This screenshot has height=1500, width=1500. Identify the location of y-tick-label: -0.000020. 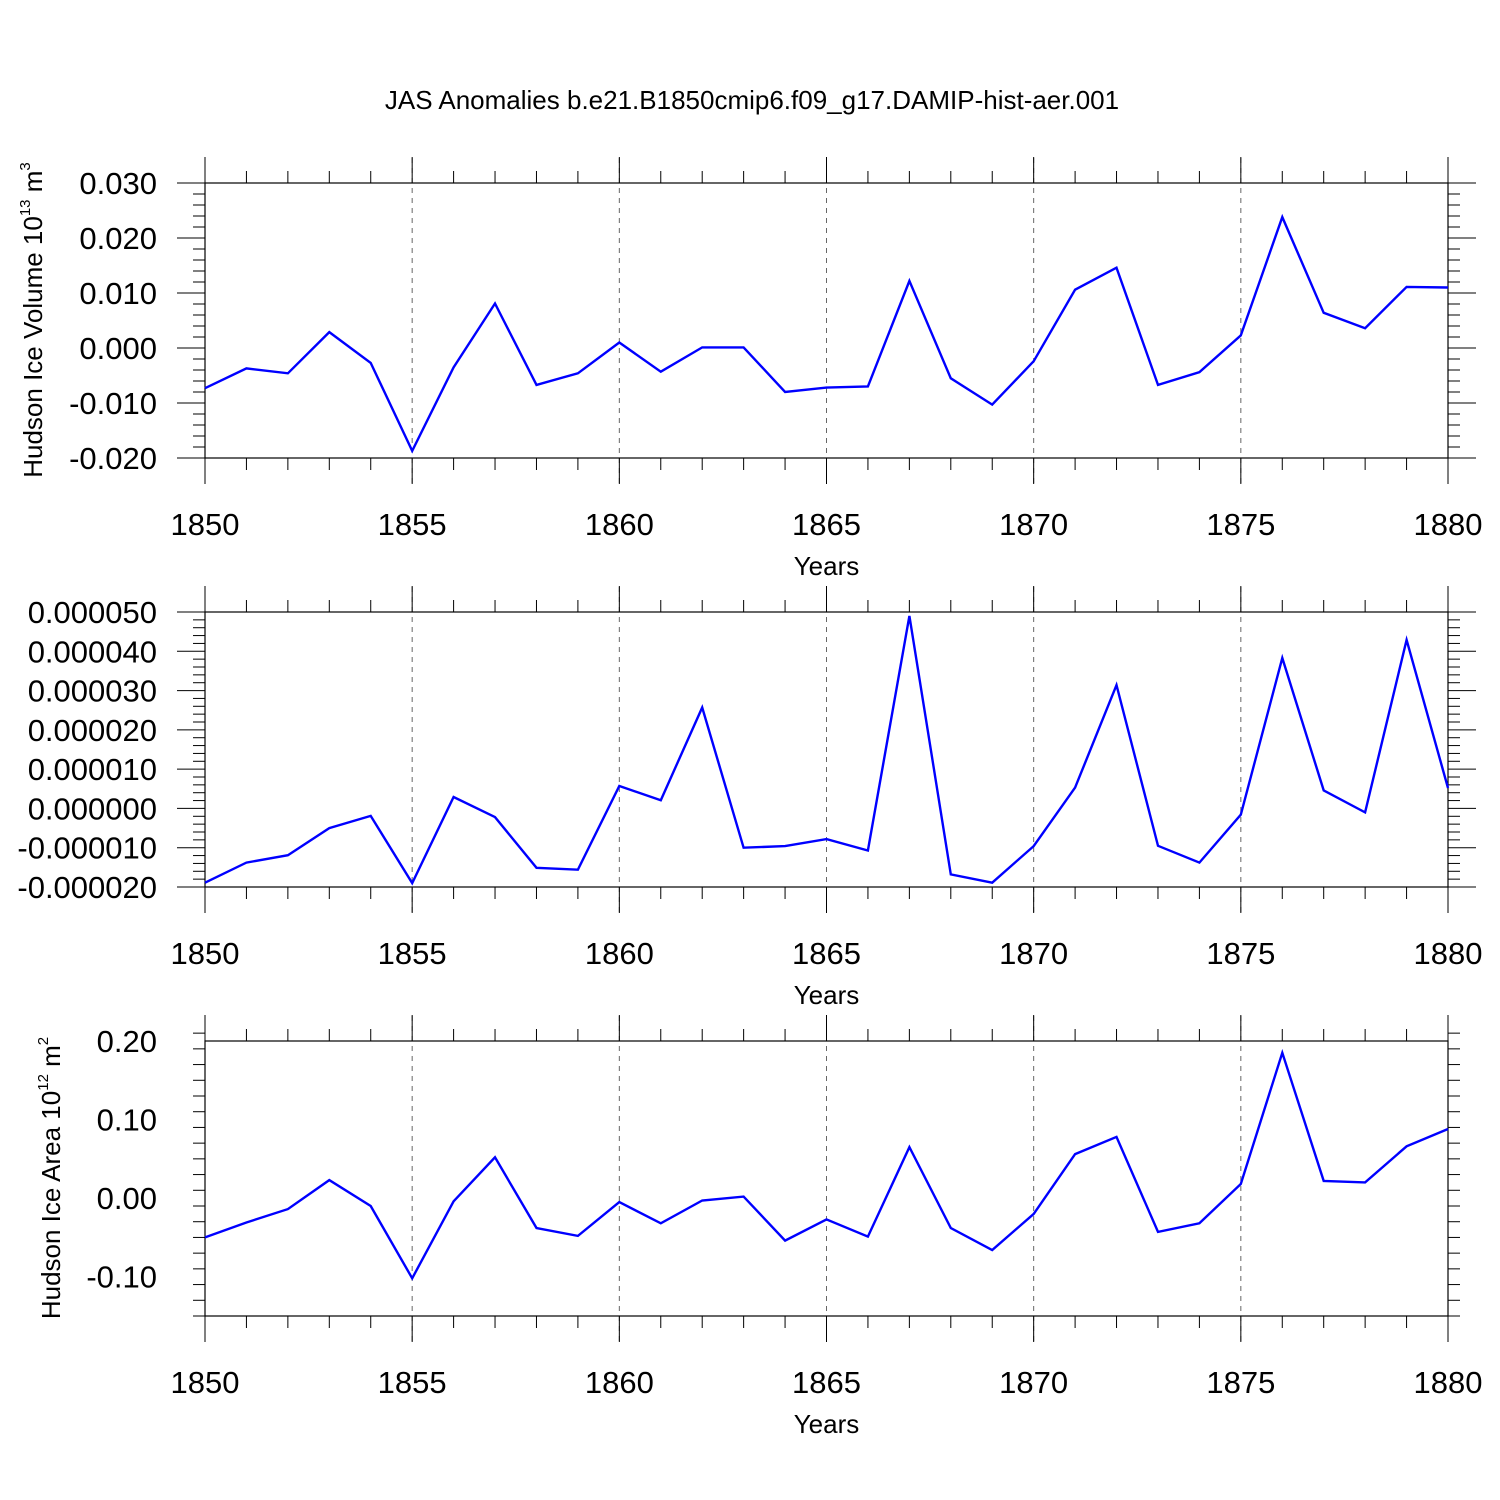
(87, 887).